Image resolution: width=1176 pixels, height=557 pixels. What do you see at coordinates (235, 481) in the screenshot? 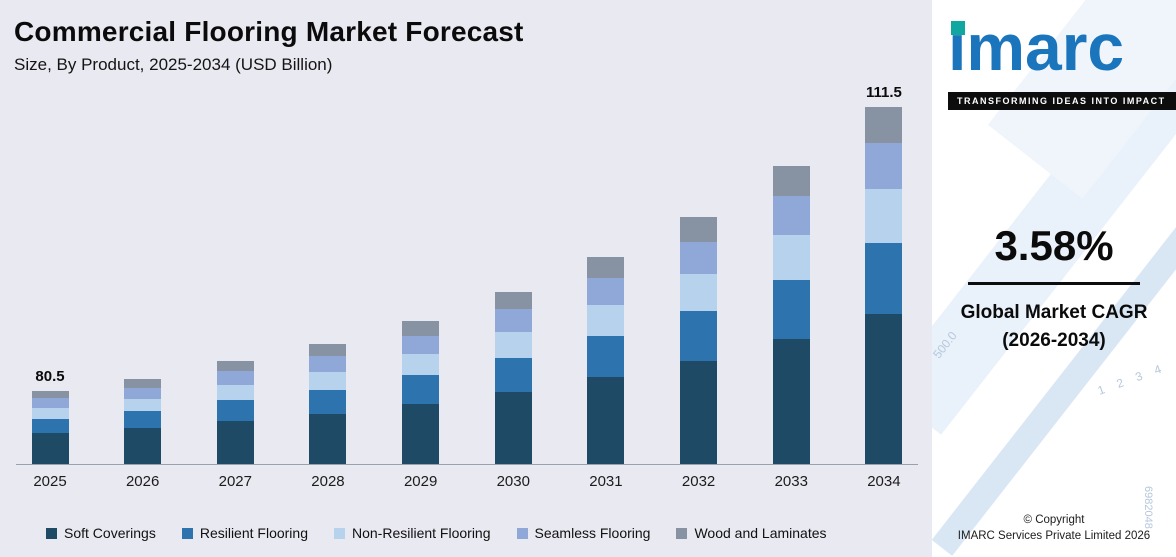
I see `x-axis-label: 2027` at bounding box center [235, 481].